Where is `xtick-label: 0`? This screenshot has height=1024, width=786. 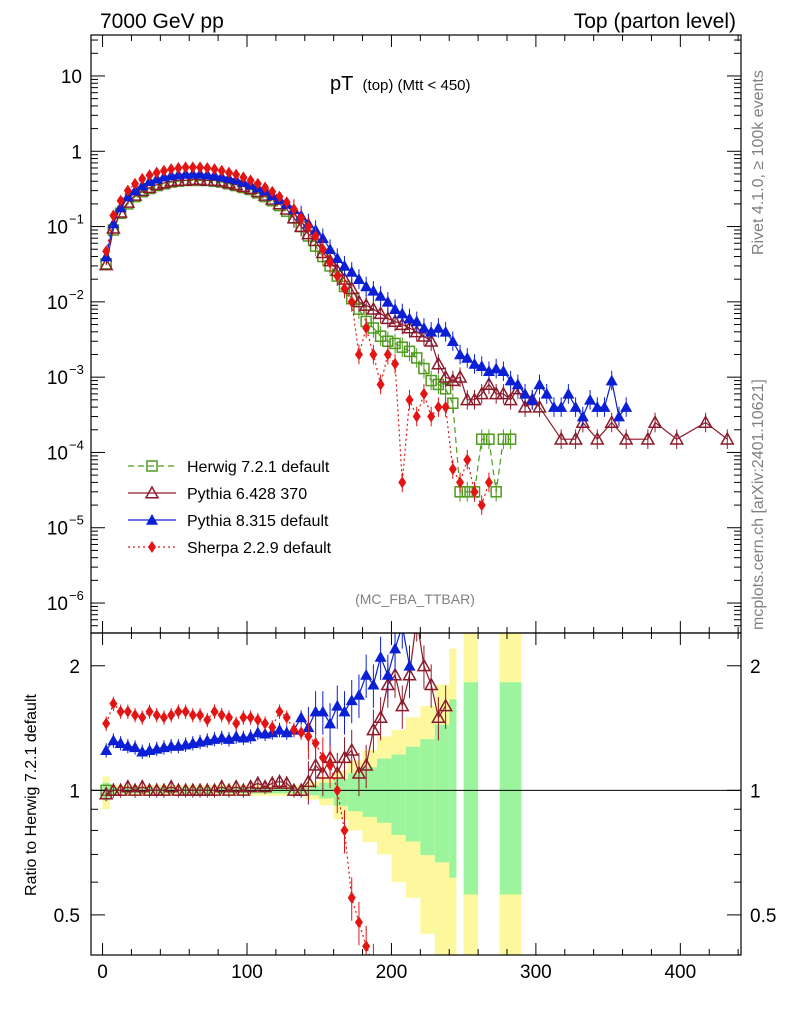
xtick-label: 0 is located at coordinates (102, 972).